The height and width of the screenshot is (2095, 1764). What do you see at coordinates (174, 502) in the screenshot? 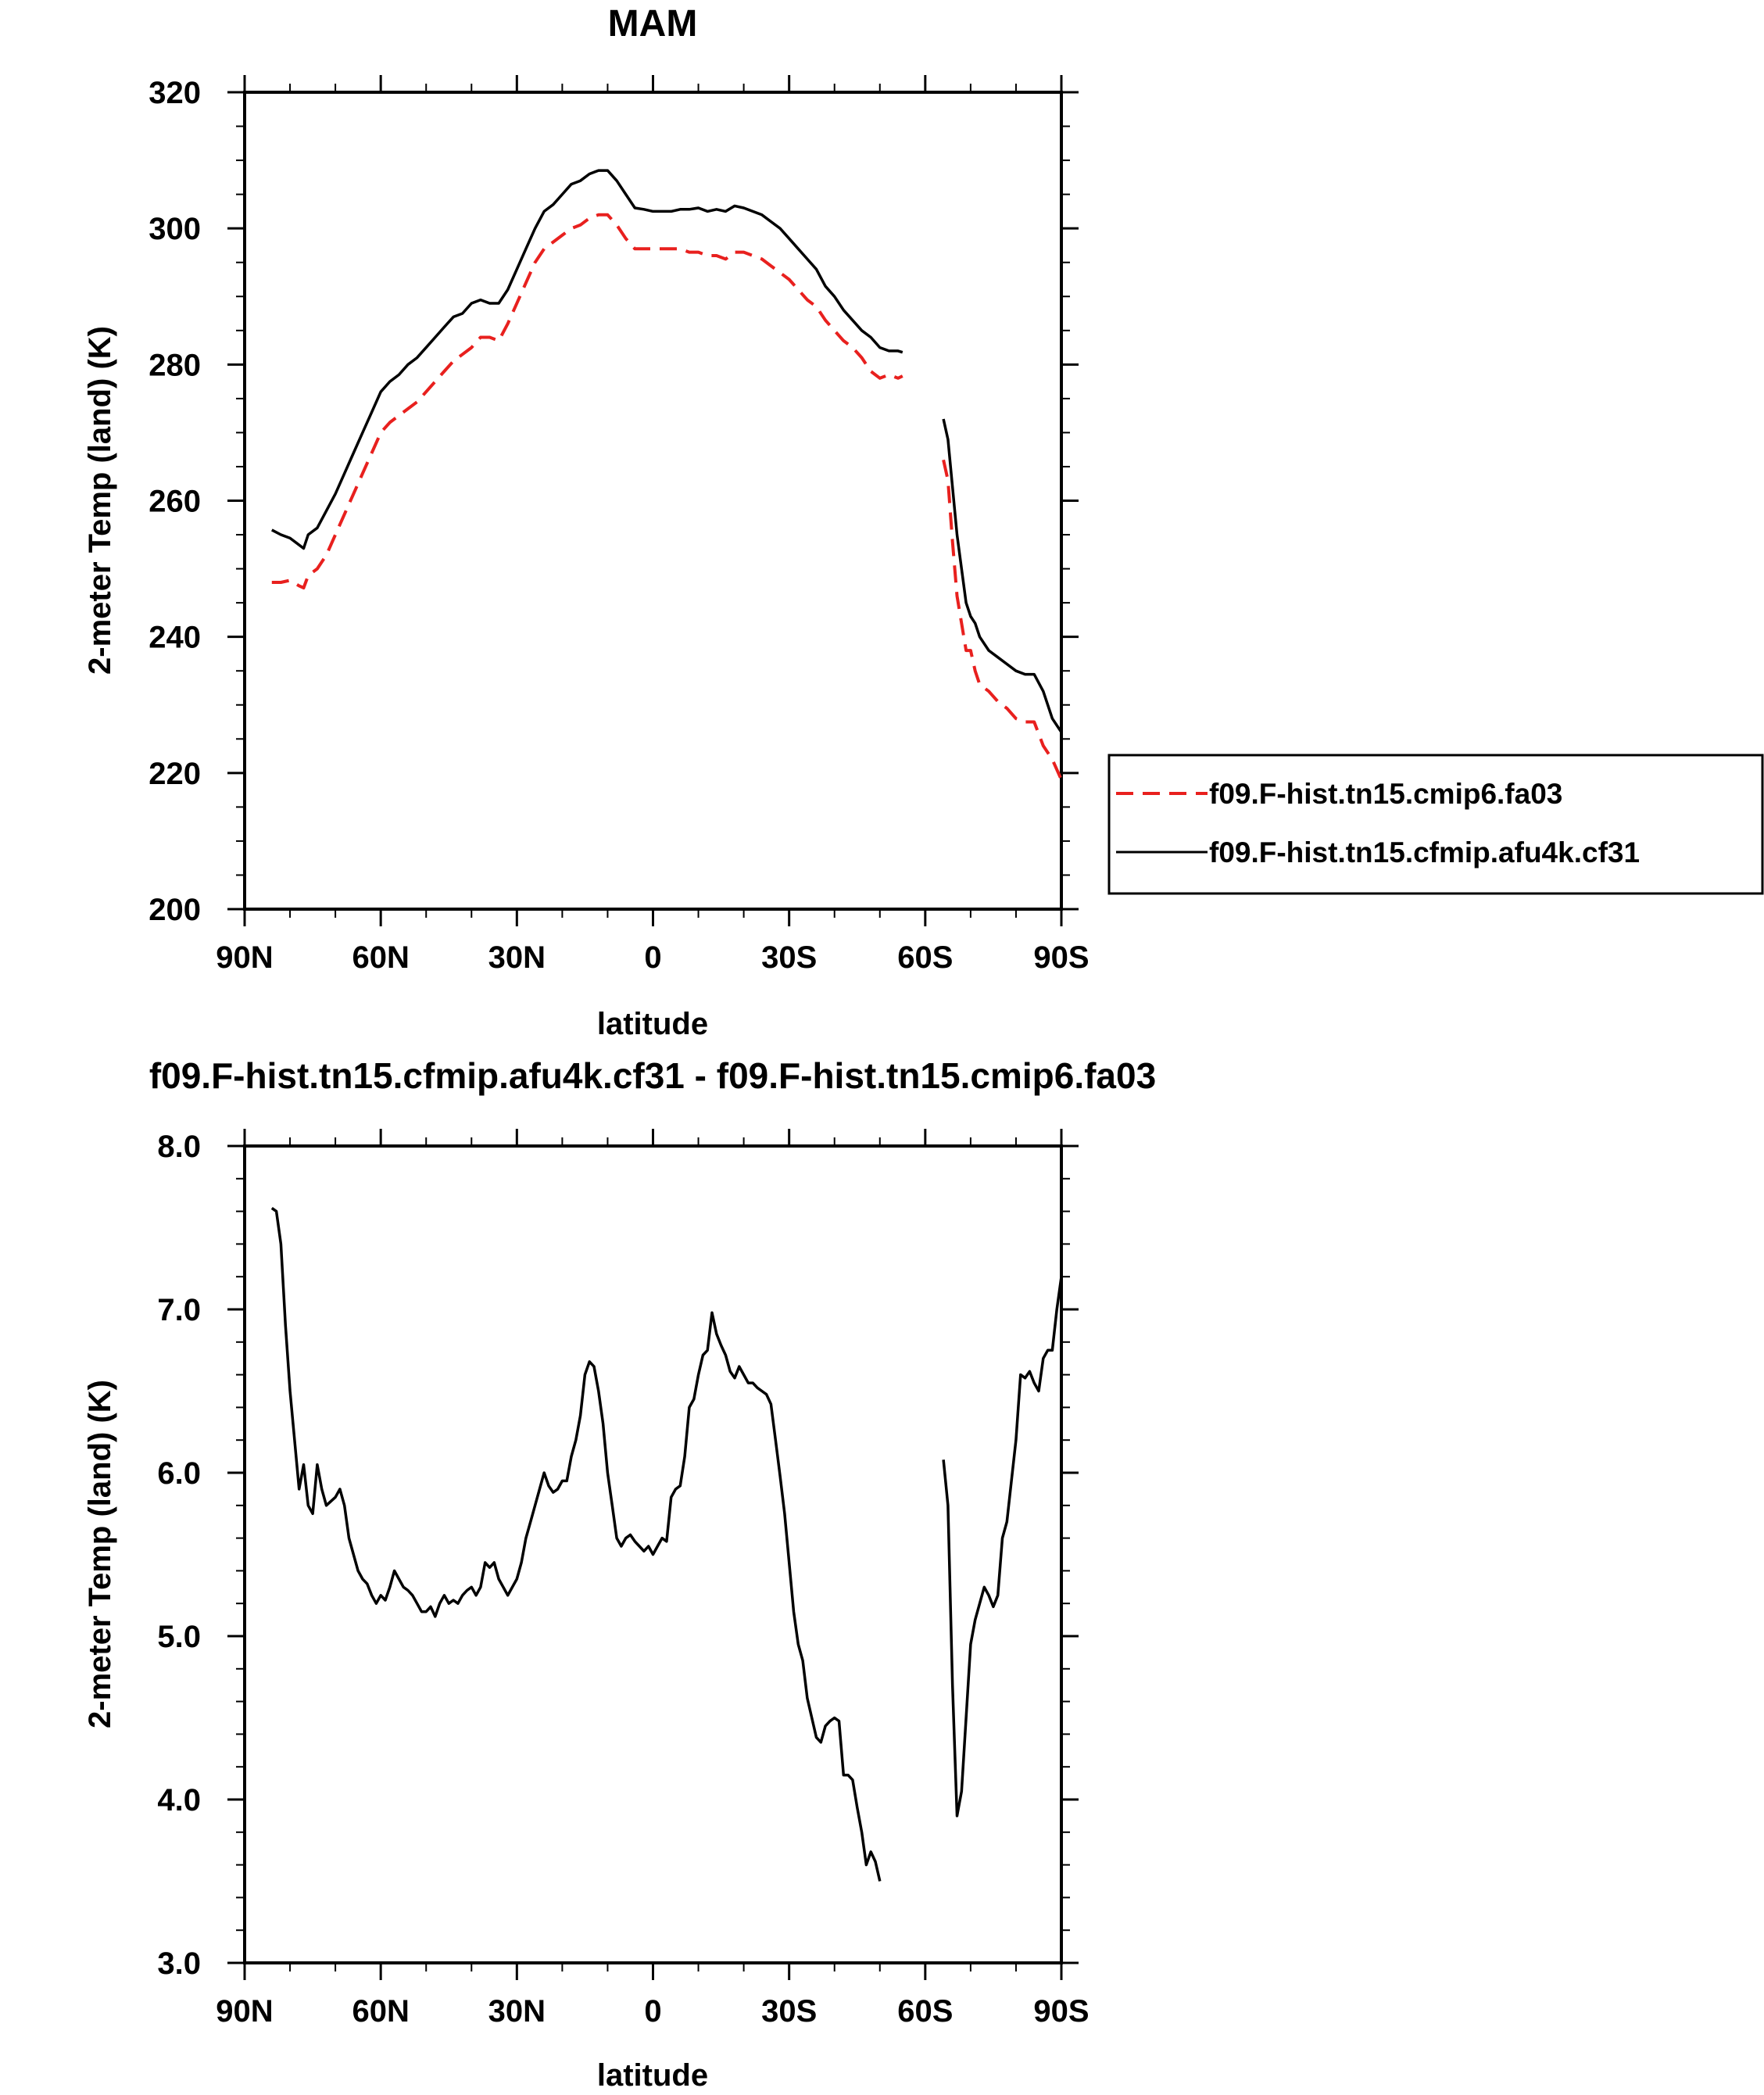
I see `top-y-tick-label: 260` at bounding box center [174, 502].